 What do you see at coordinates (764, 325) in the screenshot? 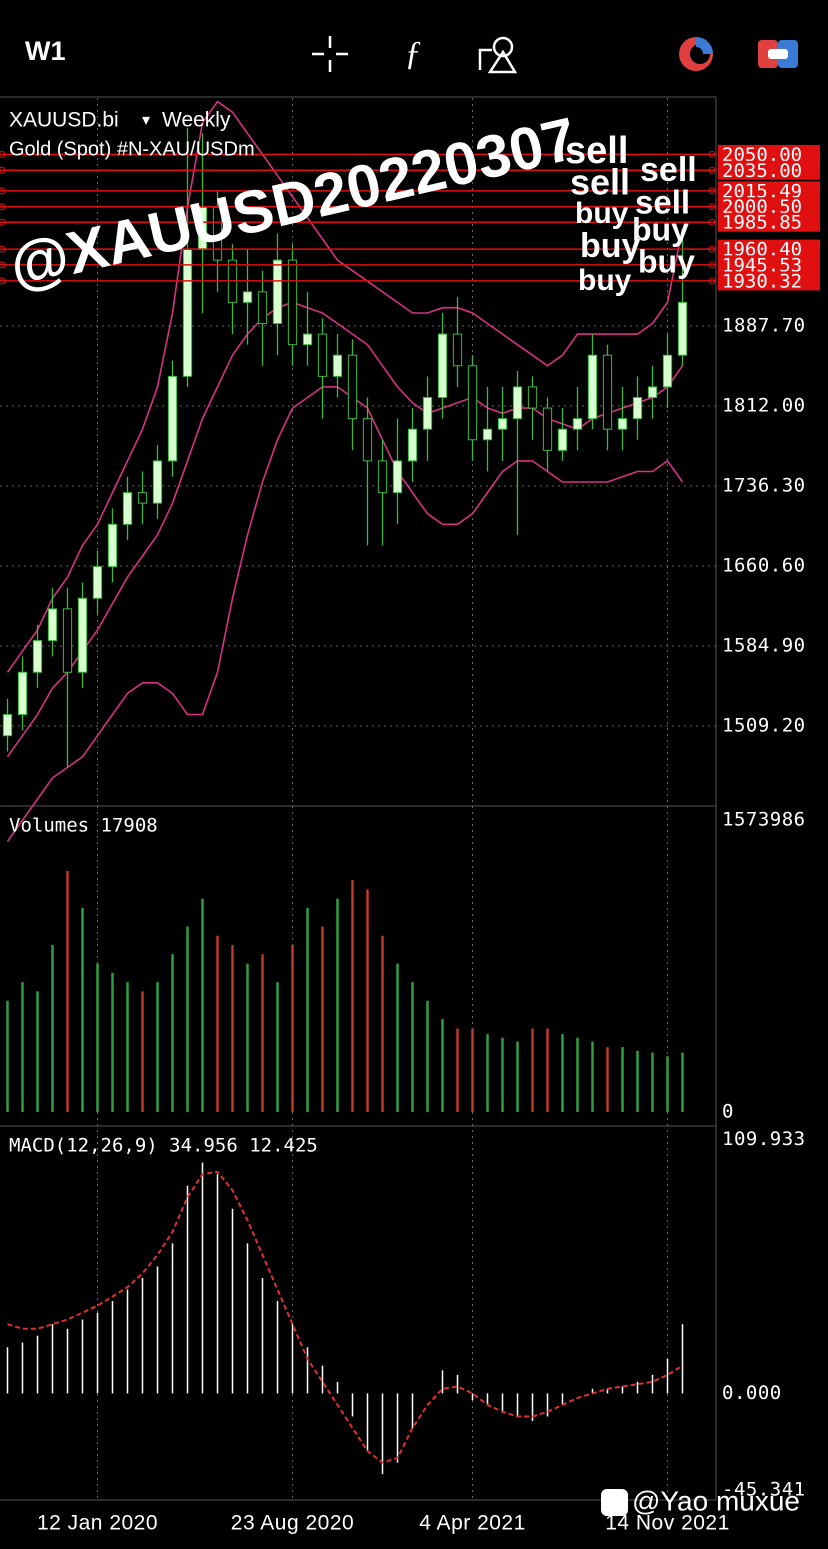
I see `y-tick-label: 1887.70` at bounding box center [764, 325].